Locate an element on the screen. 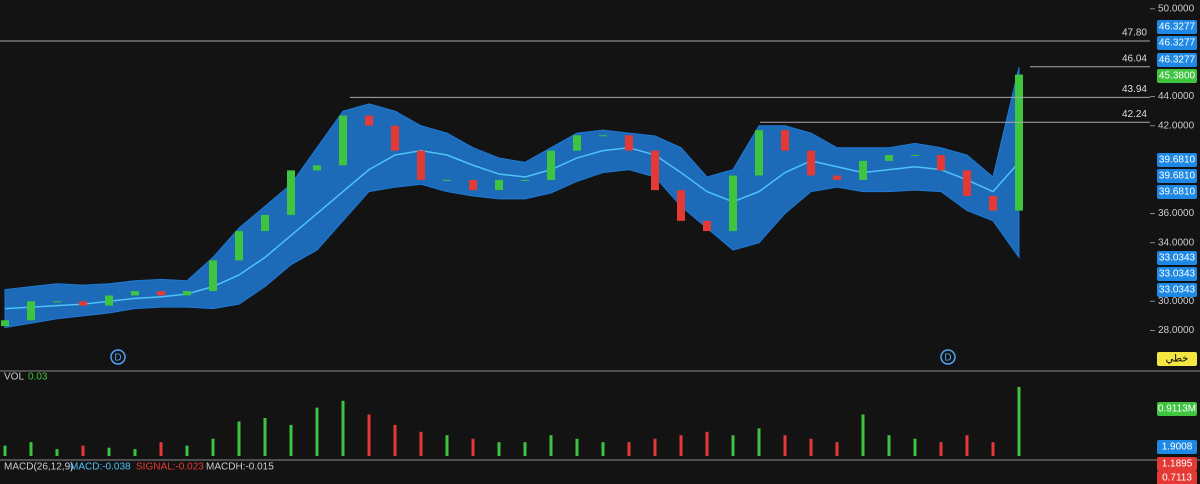 Image resolution: width=1200 pixels, height=484 pixels. y-tick-label: 28.0000 is located at coordinates (1176, 330).